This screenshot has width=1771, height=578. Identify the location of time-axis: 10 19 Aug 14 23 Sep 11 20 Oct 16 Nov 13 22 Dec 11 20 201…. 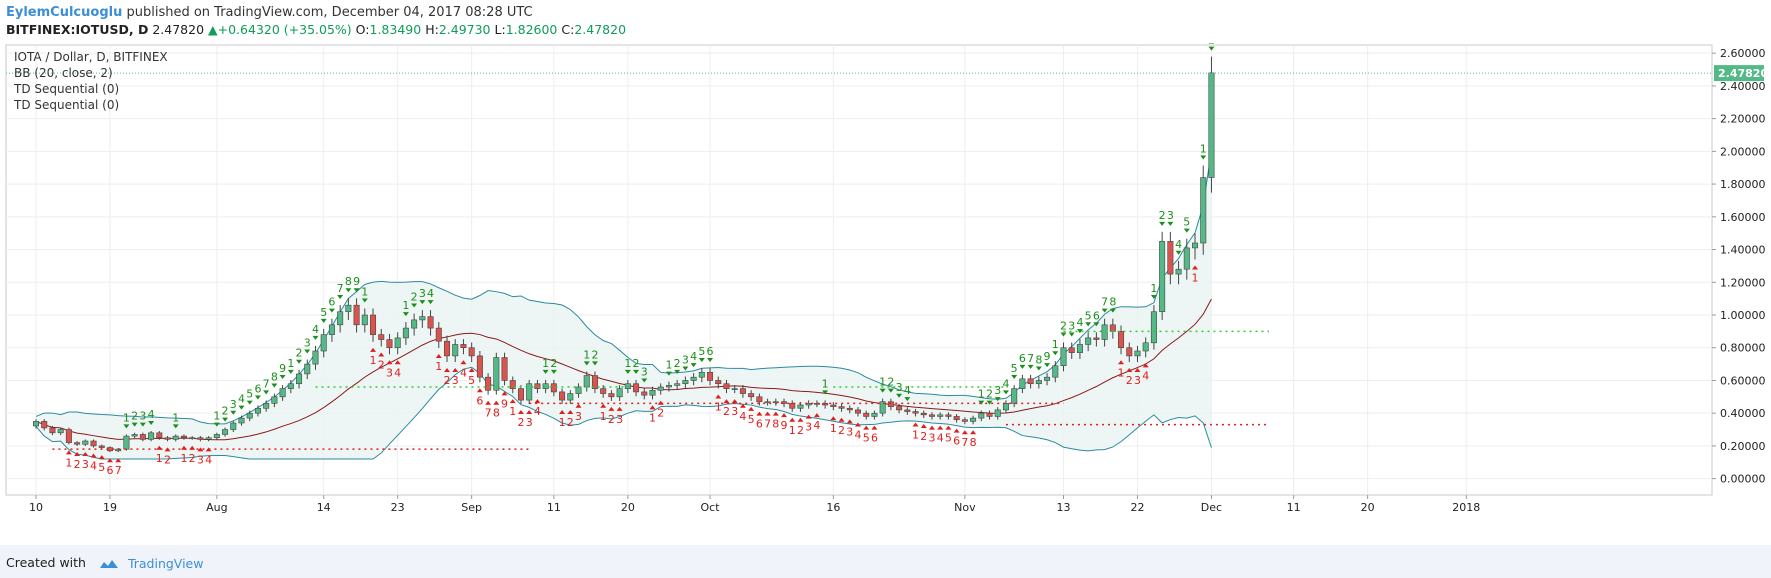
(754, 504).